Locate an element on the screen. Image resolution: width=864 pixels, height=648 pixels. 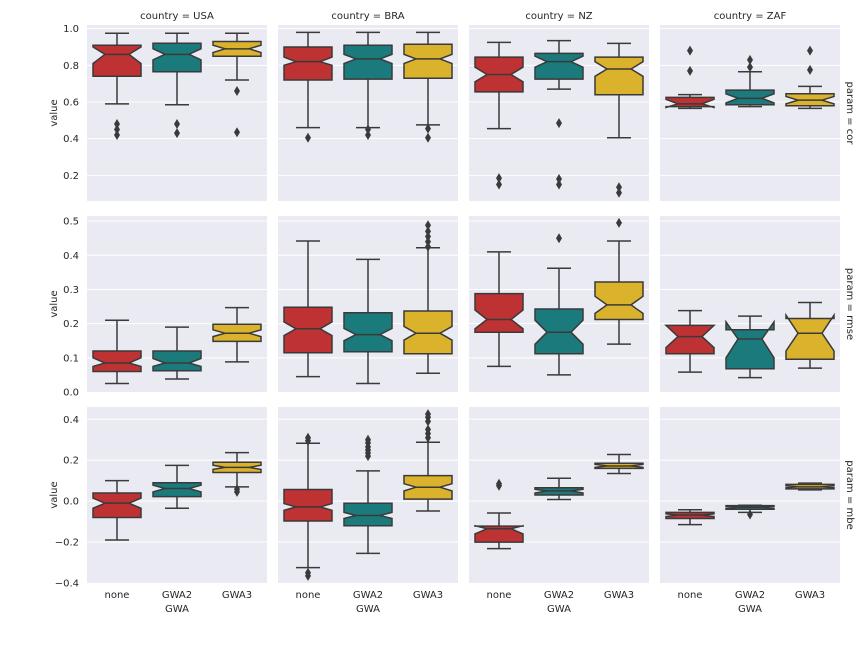
panel-rmse-bra is located at coordinates (368, 304).